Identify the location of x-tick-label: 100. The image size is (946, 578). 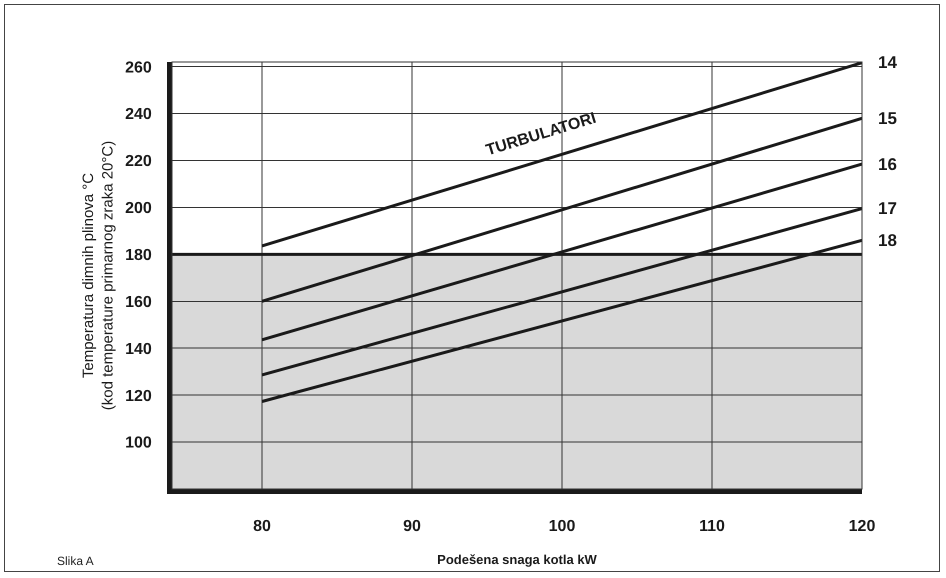
(562, 527).